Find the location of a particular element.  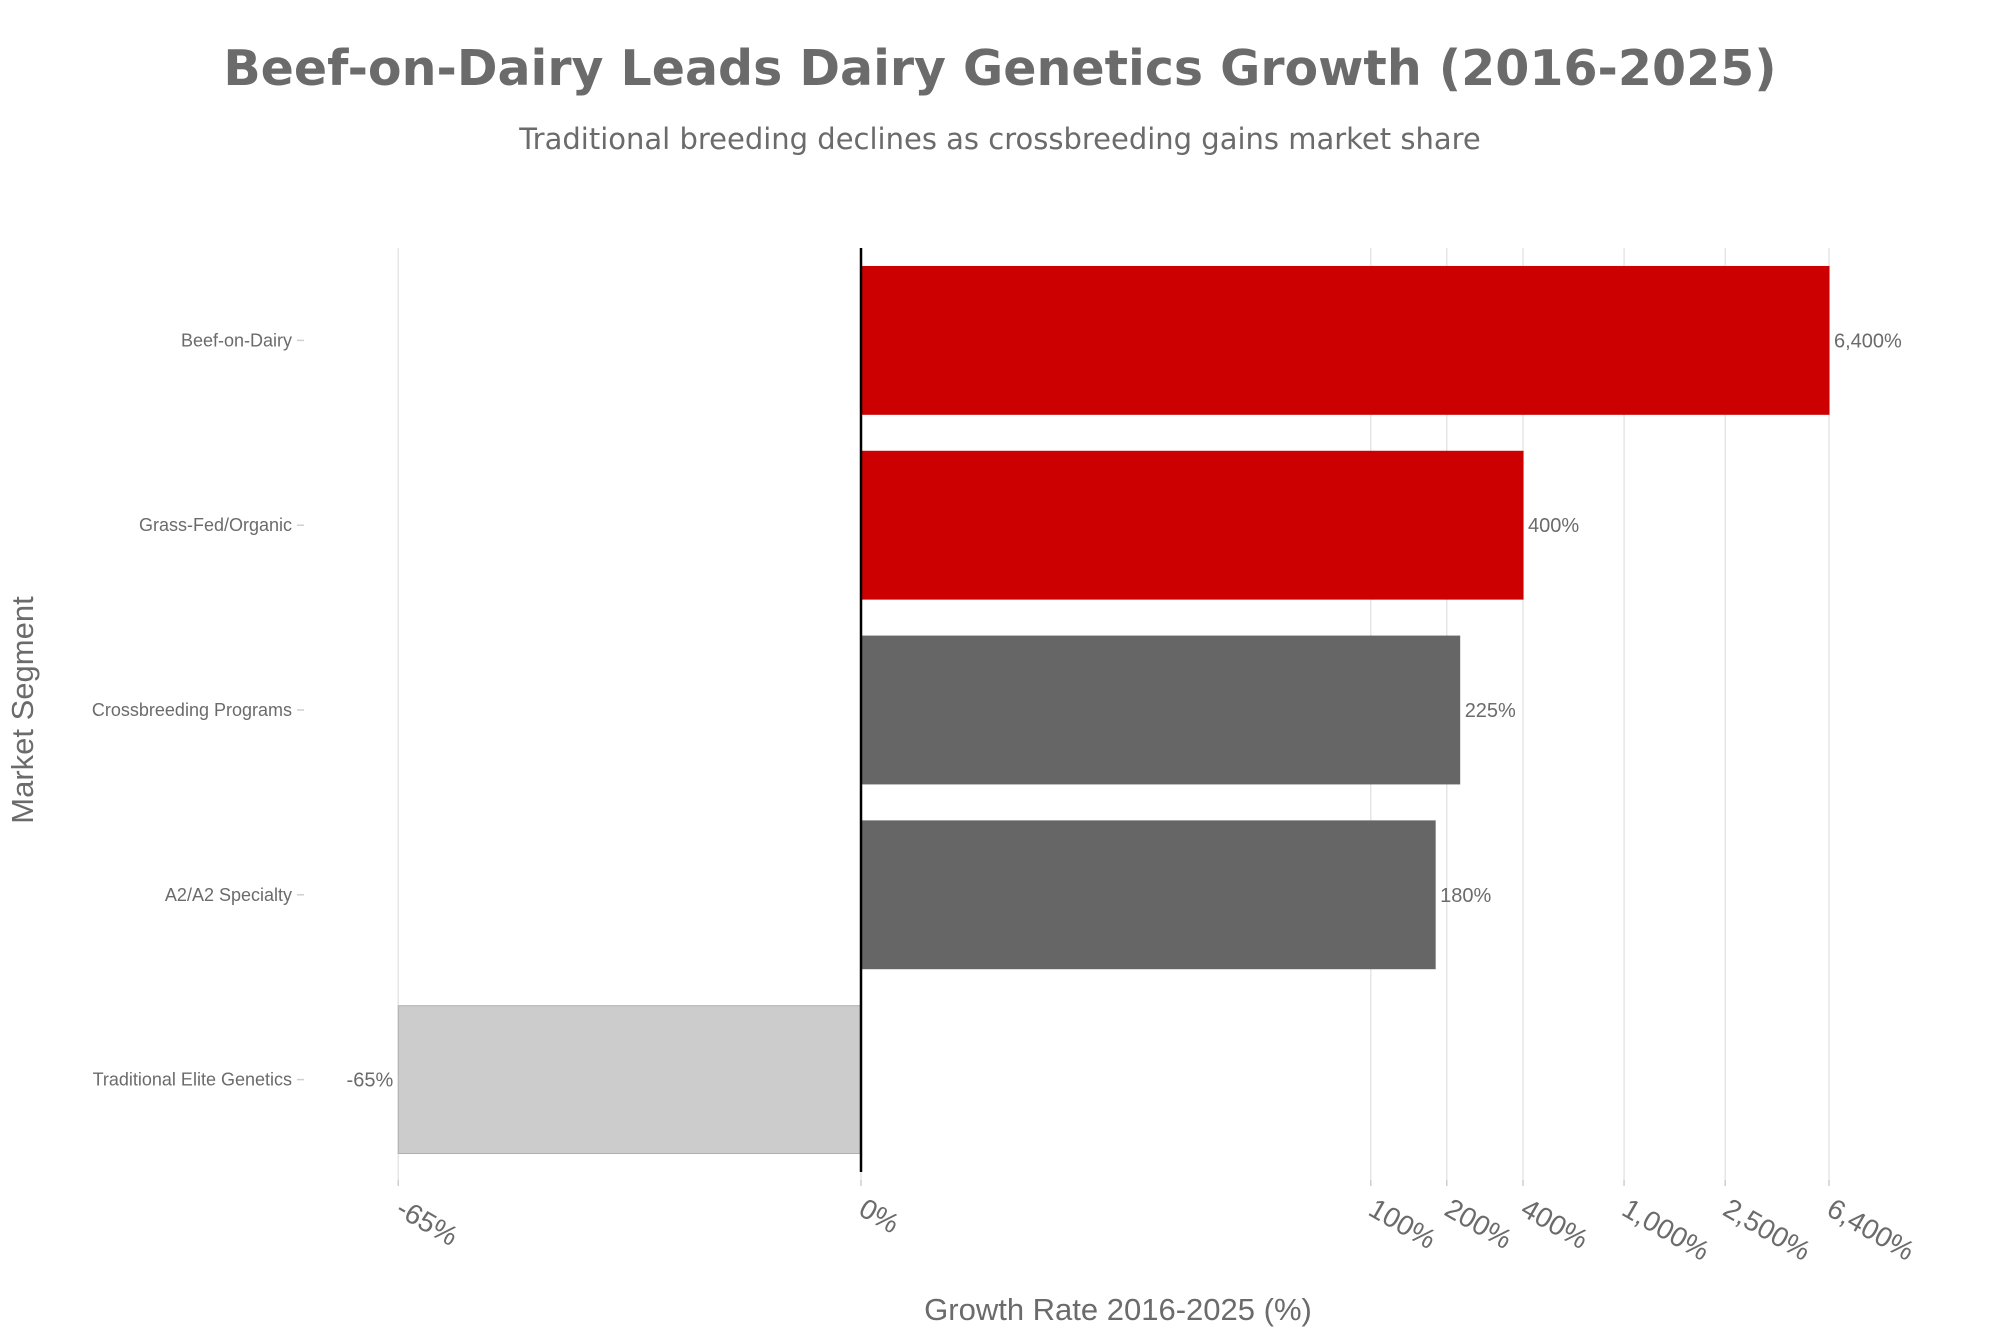

x-tick-label: 2,500% is located at coordinates (1767, 1229).